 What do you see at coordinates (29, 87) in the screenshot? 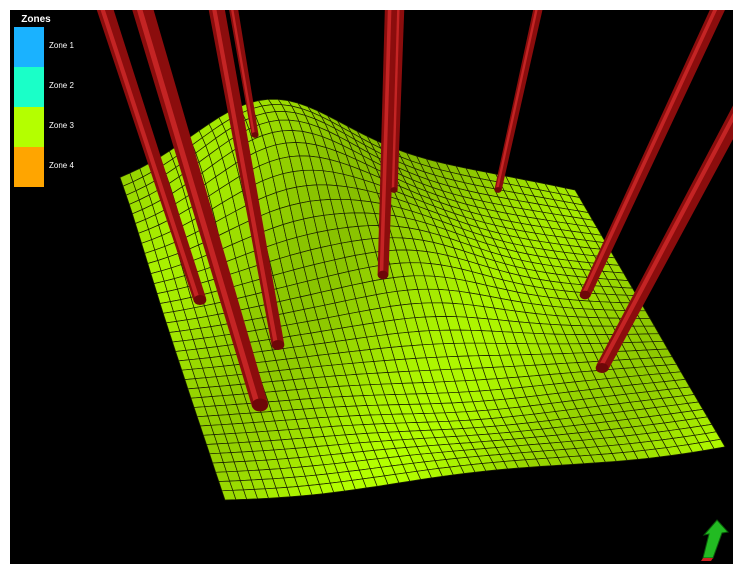
I see `zone-2-swatch` at bounding box center [29, 87].